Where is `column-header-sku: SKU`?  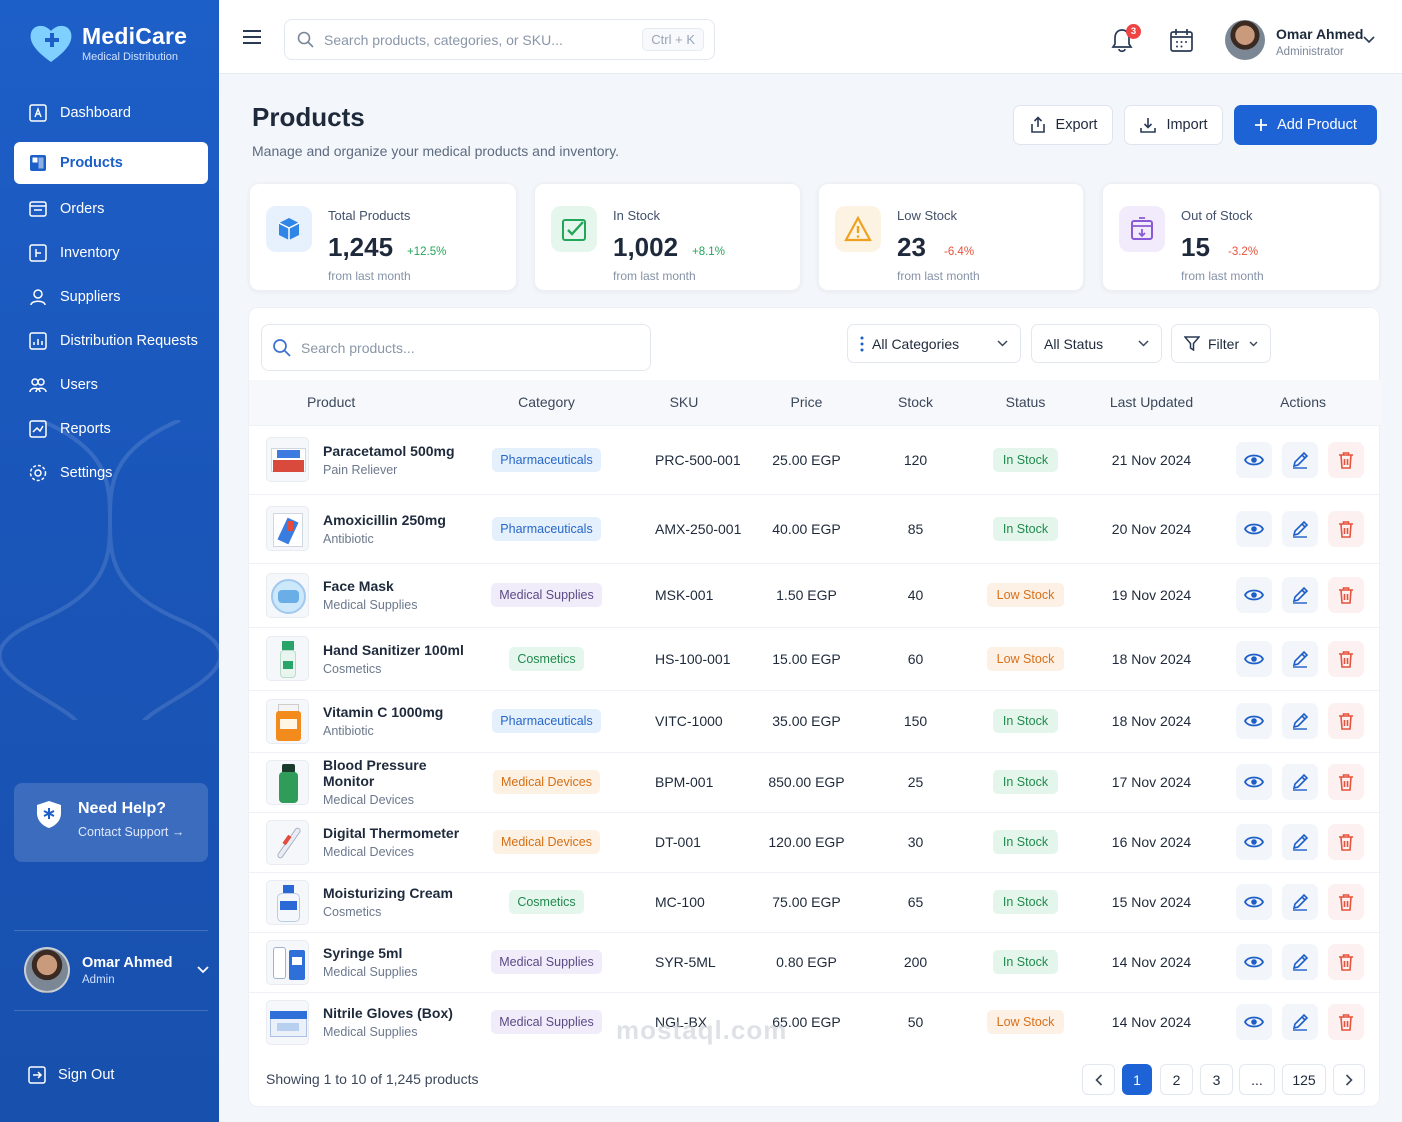
column-header-sku: SKU is located at coordinates (684, 402).